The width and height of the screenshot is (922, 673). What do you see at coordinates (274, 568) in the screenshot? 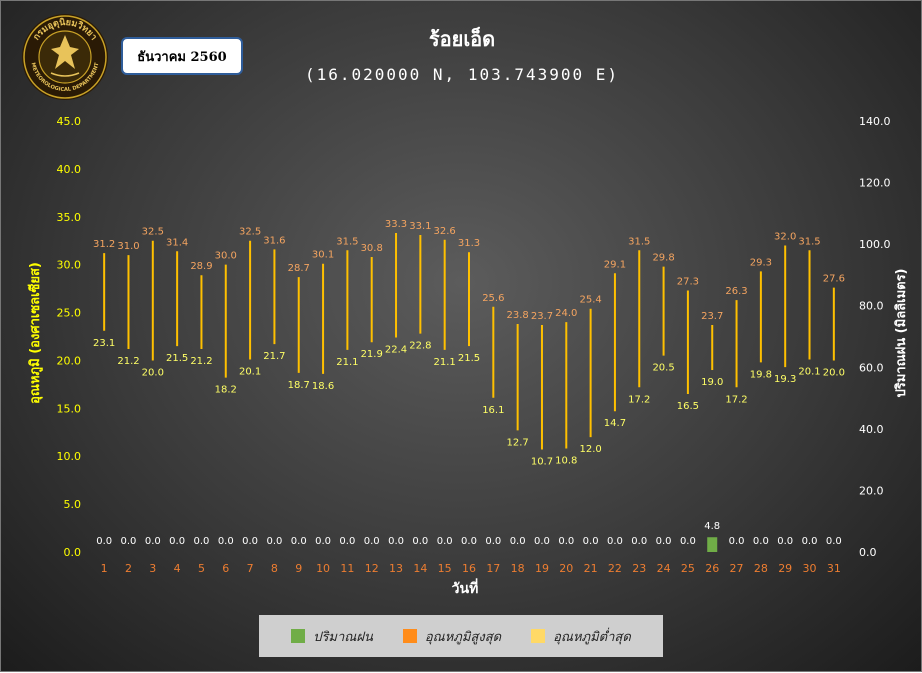
I see `x-tick-label: 8` at bounding box center [274, 568].